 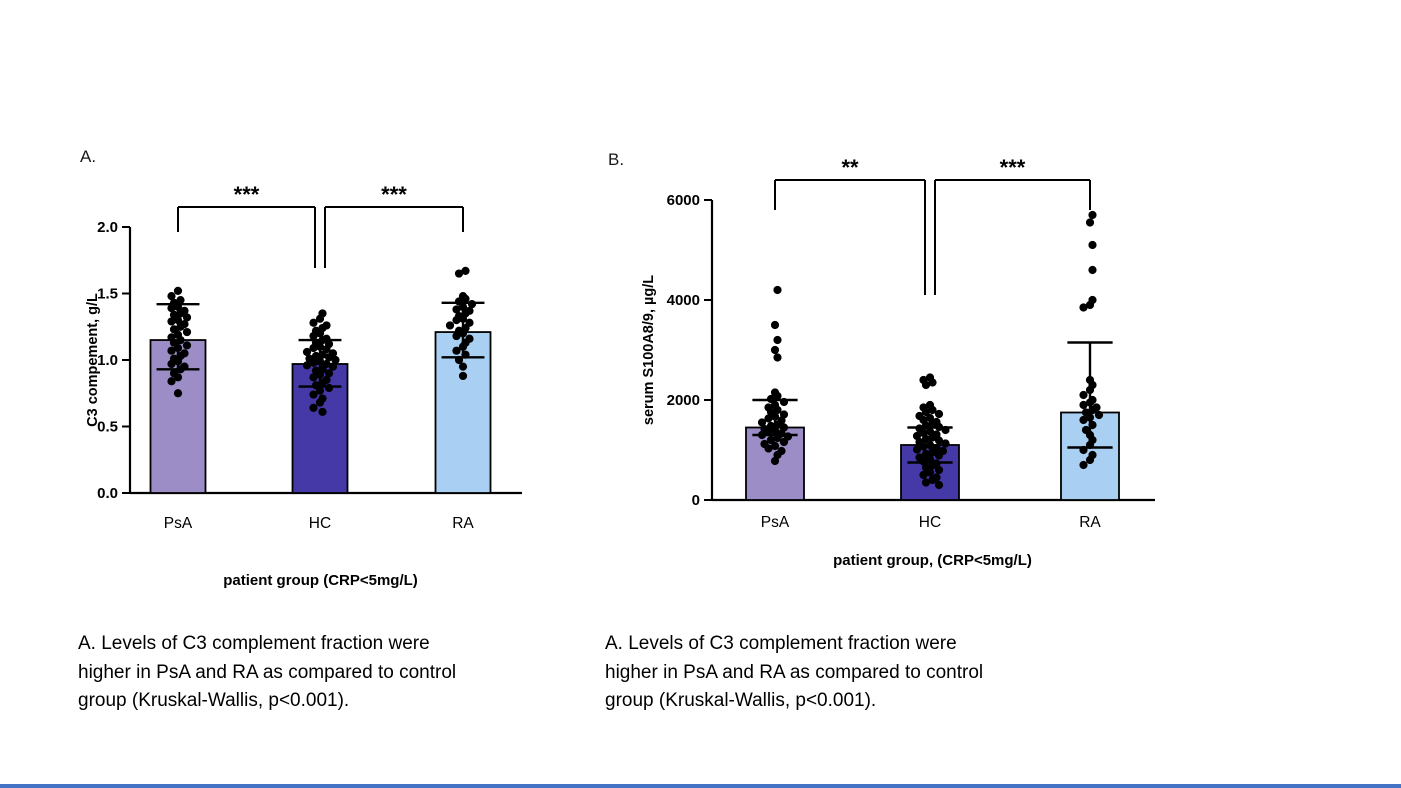 I want to click on y-tick-label: 6000, so click(x=683, y=200).